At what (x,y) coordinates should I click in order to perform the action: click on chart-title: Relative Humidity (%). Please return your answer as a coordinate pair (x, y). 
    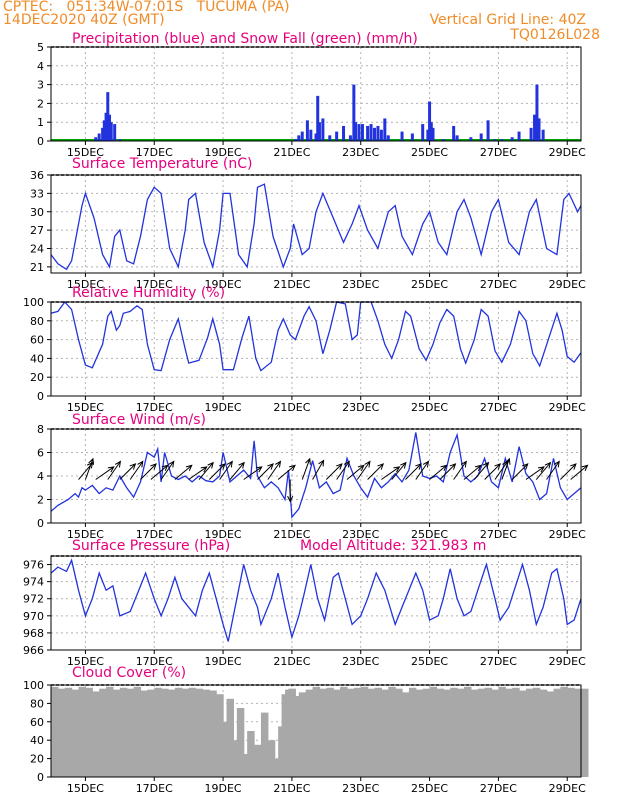
    Looking at the image, I should click on (148, 293).